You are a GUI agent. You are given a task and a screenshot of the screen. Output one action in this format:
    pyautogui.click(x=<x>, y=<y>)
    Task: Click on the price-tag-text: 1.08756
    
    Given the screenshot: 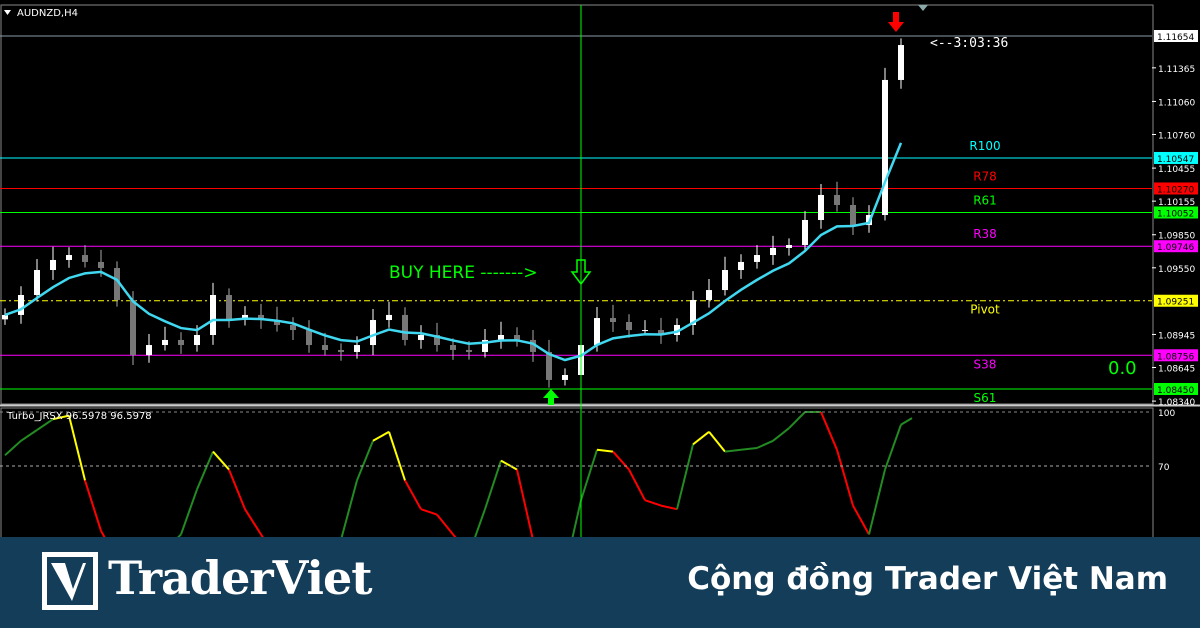 What is the action you would take?
    pyautogui.click(x=1175, y=357)
    